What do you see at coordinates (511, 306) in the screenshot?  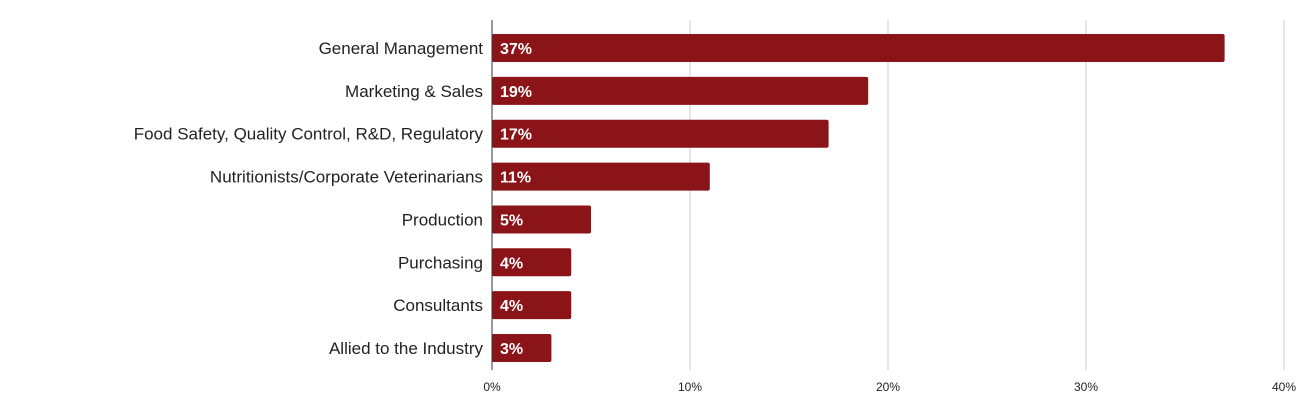 I see `bar-value-label-6: 4%` at bounding box center [511, 306].